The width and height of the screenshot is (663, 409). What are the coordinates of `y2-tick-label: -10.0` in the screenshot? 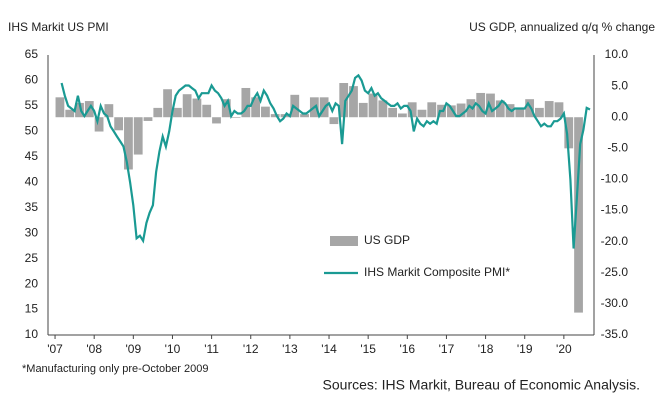 It's located at (615, 179).